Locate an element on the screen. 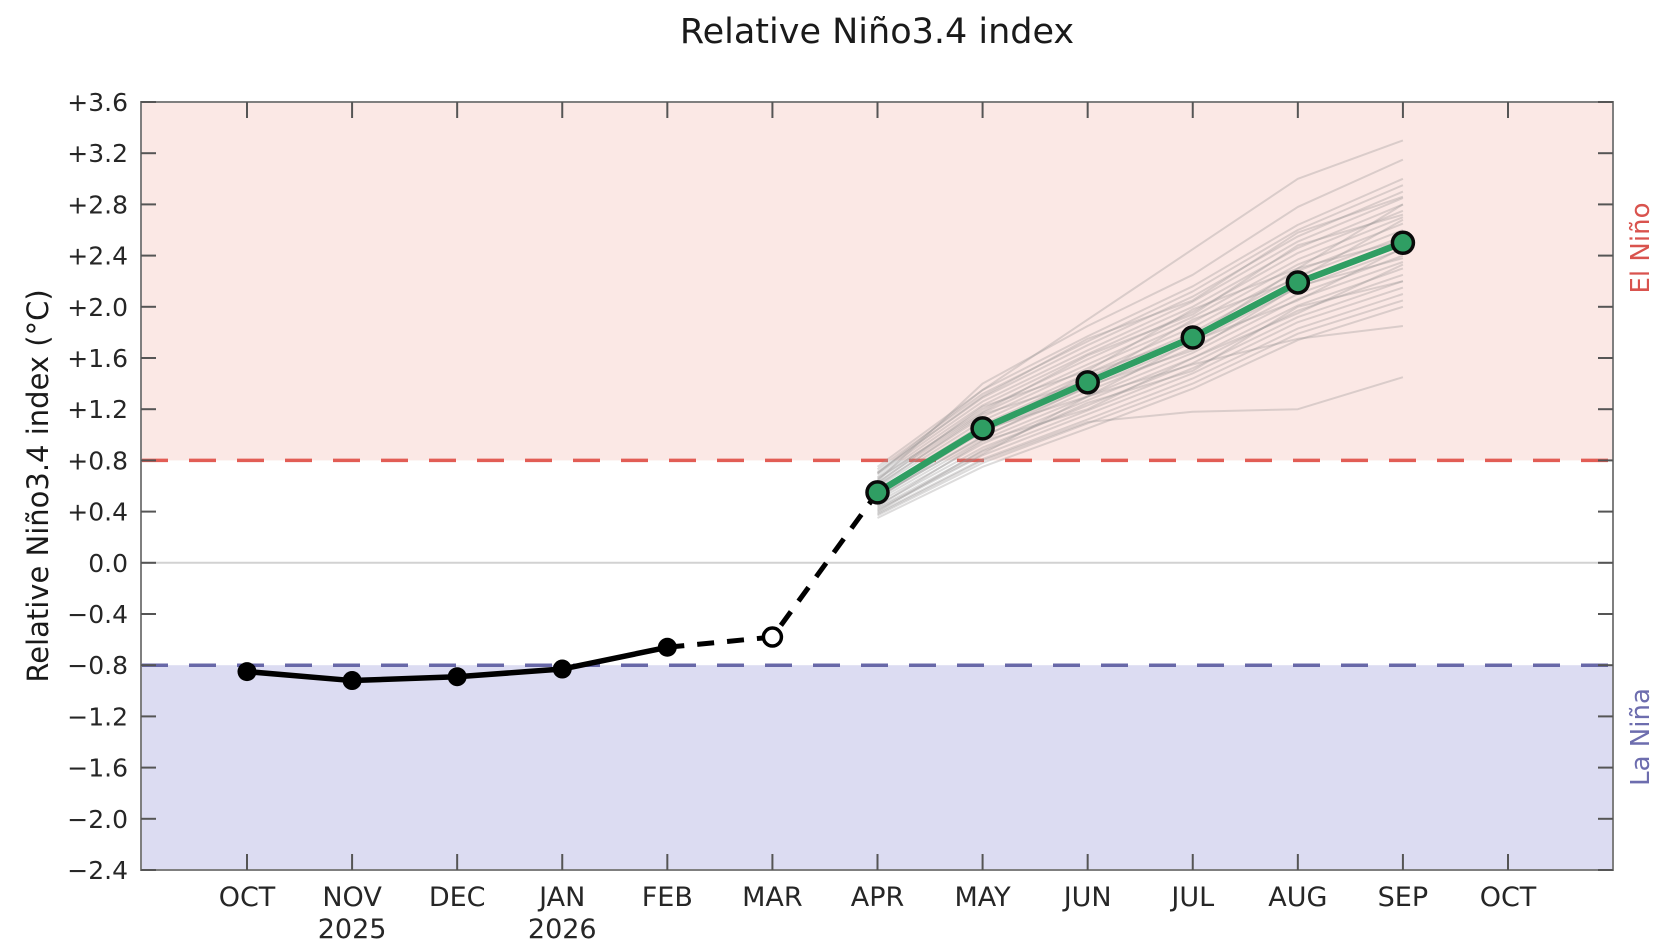 Image resolution: width=1680 pixels, height=945 pixels. x-tick-label: JUL is located at coordinates (1191, 897).